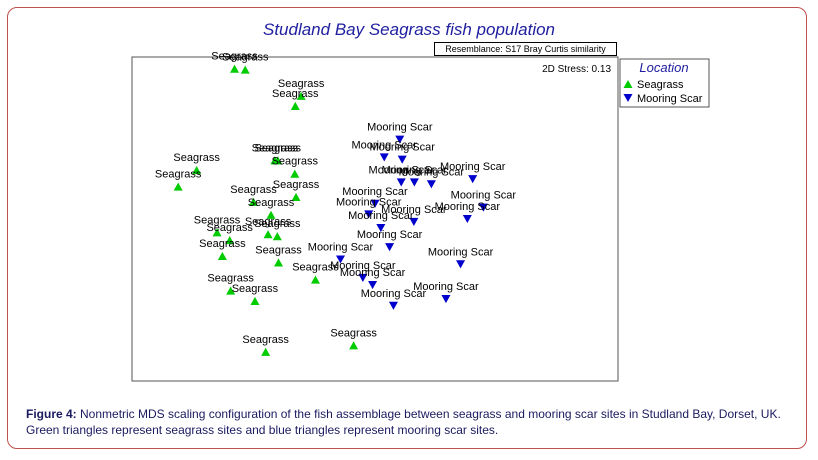  What do you see at coordinates (628, 84) in the screenshot?
I see `legend-seagrass-marker` at bounding box center [628, 84].